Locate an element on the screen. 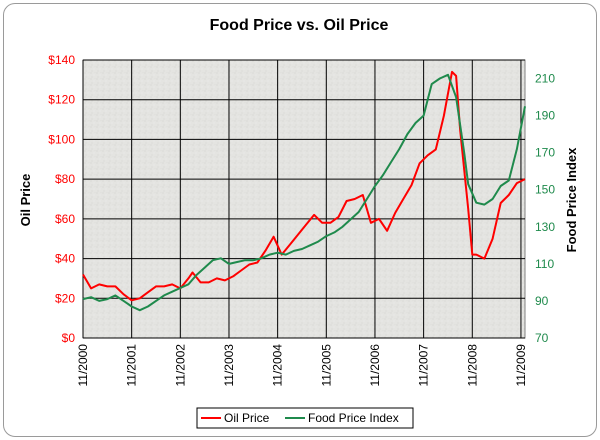  right-tick-label: 210 is located at coordinates (545, 79).